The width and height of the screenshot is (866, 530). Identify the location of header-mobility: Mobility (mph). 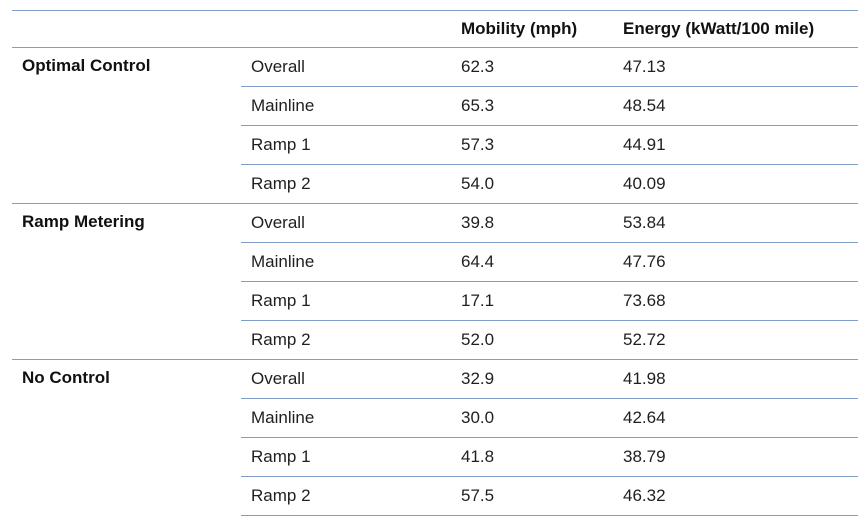
(532, 29).